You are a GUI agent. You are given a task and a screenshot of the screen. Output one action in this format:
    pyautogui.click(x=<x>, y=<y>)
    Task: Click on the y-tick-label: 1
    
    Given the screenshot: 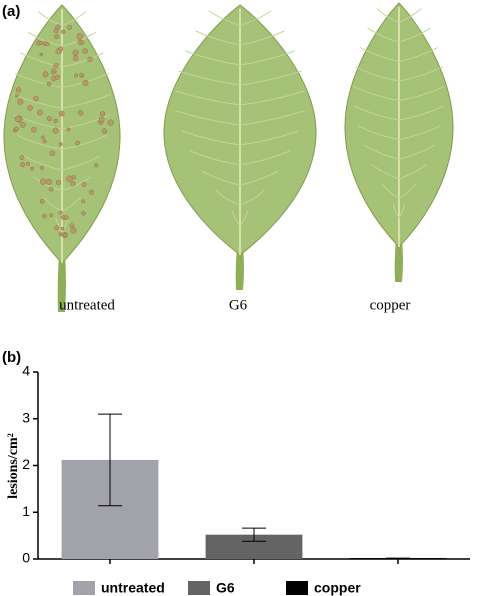 What is the action you would take?
    pyautogui.click(x=26, y=511)
    